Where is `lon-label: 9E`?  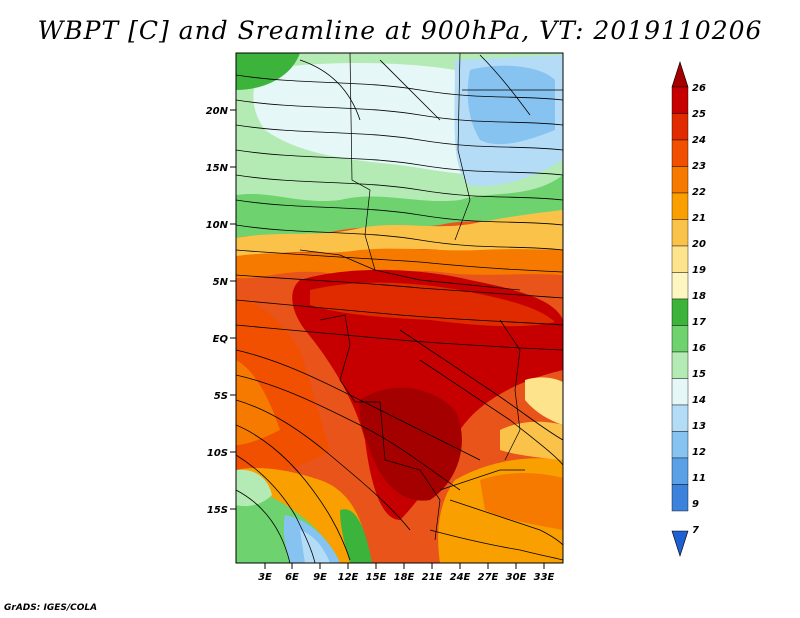
lon-label: 9E is located at coordinates (320, 577).